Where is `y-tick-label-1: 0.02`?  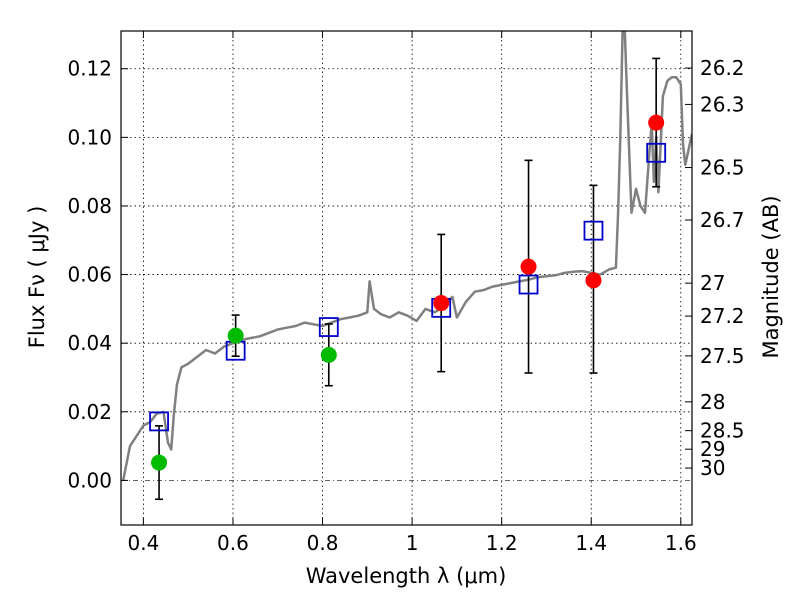
y-tick-label-1: 0.02 is located at coordinates (89, 412).